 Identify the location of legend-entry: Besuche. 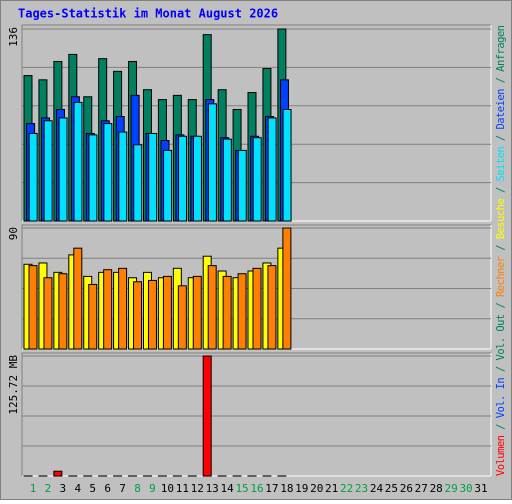
(501, 218).